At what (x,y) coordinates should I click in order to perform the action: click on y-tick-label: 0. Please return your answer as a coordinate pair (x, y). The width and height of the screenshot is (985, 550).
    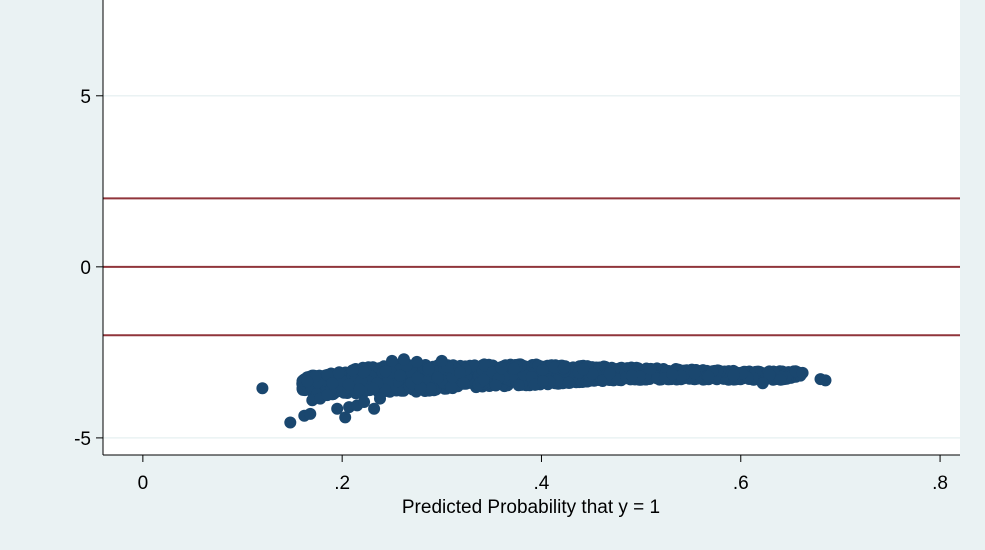
    Looking at the image, I should click on (85, 268).